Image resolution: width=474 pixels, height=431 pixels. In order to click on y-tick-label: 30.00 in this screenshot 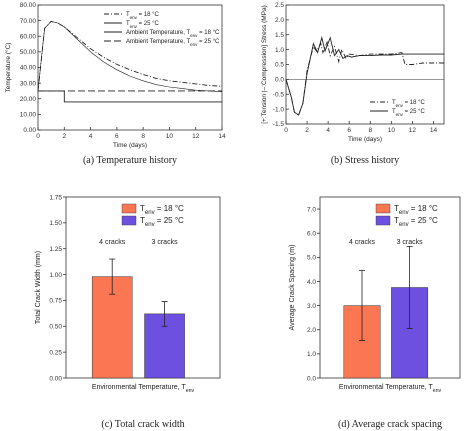, I will do `click(28, 83)`.